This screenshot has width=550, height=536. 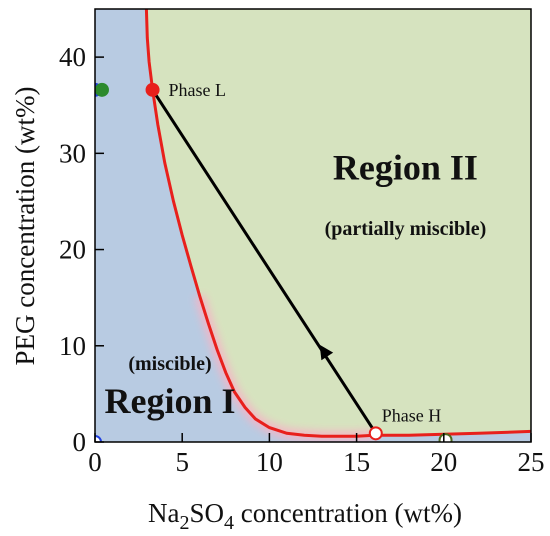 I want to click on x-label-na: Na, so click(x=163, y=513).